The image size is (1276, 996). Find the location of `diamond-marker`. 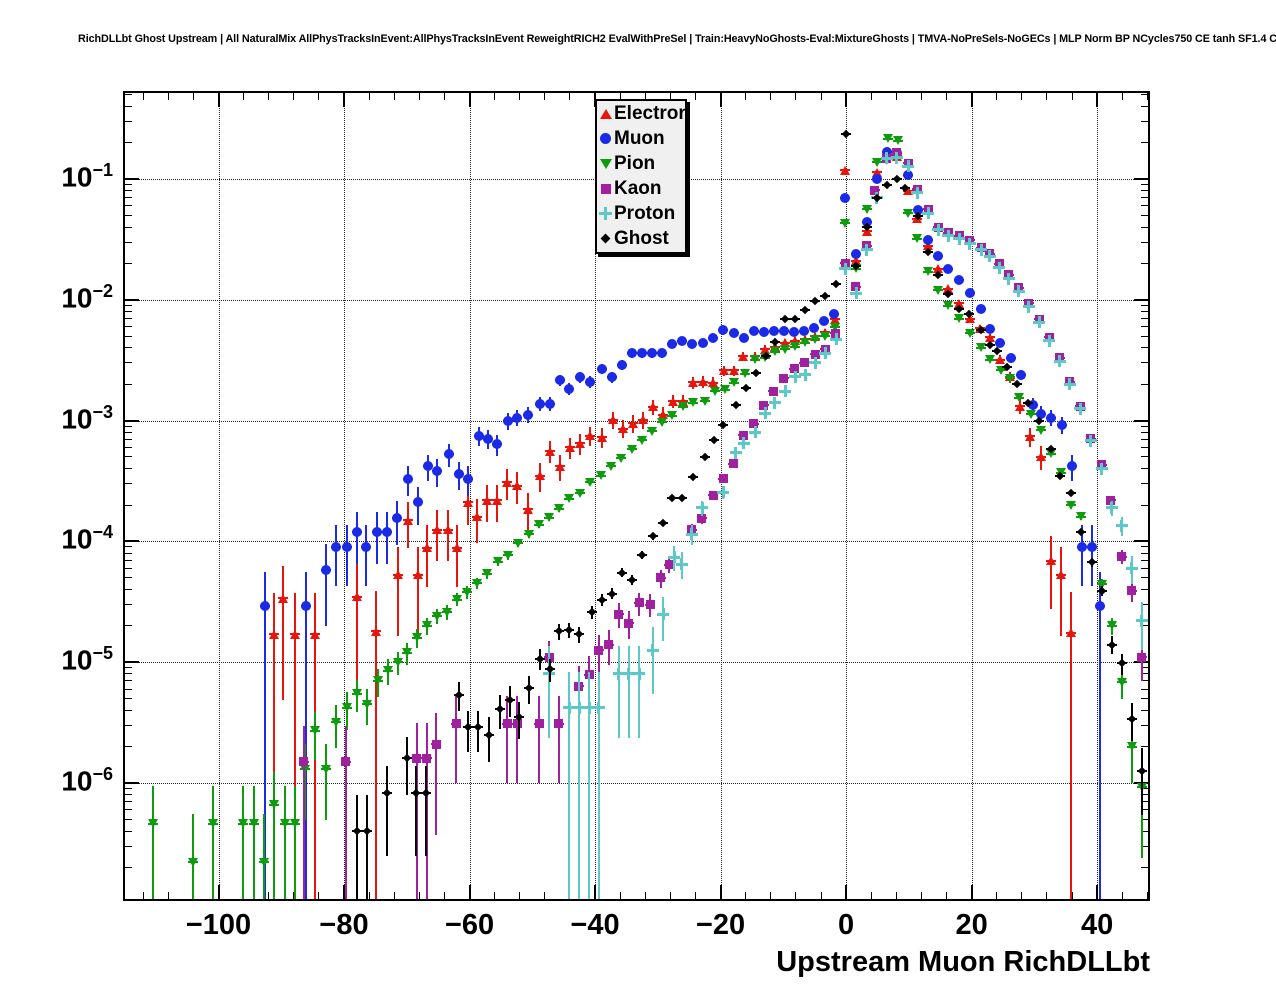

diamond-marker is located at coordinates (605, 238).